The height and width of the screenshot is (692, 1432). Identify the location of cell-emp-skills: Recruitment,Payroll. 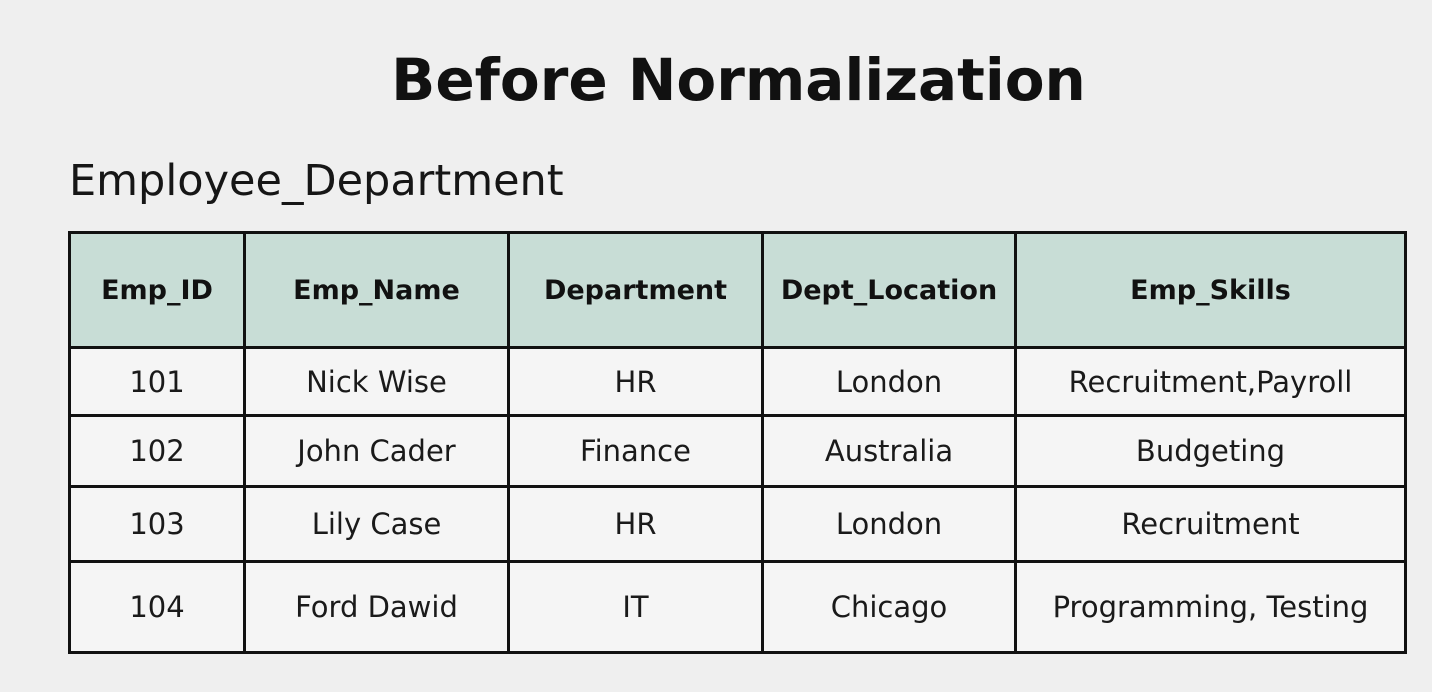
(1210, 381).